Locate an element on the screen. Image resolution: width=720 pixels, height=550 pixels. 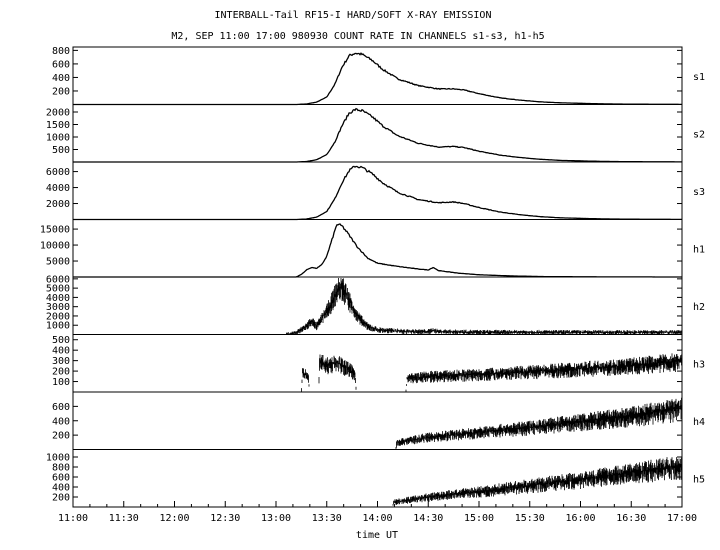
series-line-s3 is located at coordinates (377, 193).